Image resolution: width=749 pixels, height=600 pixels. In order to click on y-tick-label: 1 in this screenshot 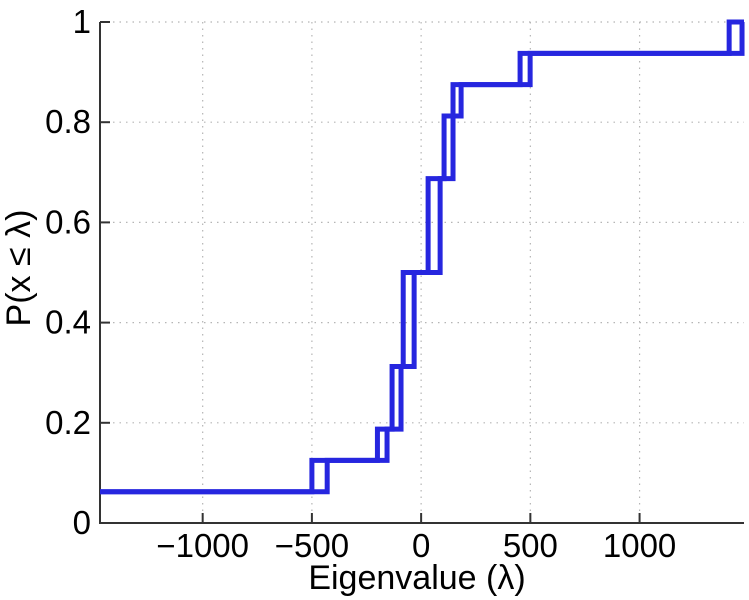, I will do `click(82, 21)`.